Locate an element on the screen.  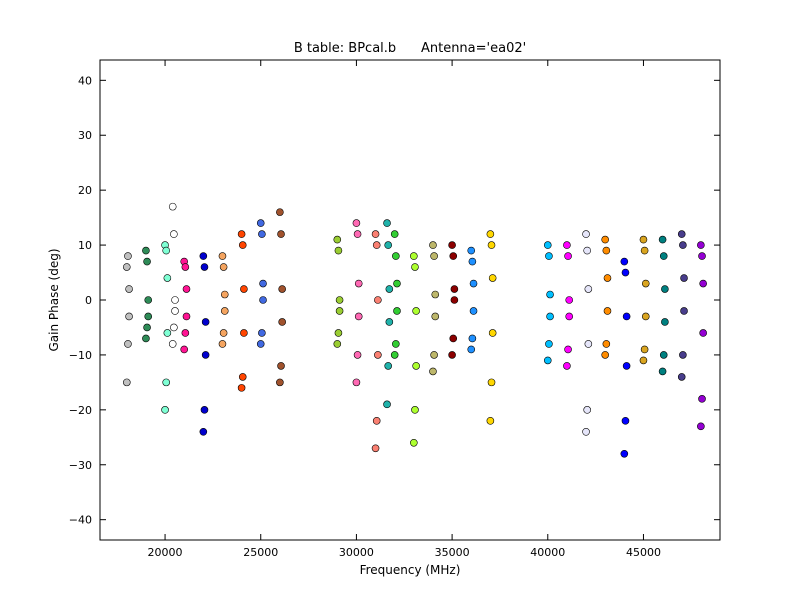
x-tick-label: 45000 is located at coordinates (643, 552).